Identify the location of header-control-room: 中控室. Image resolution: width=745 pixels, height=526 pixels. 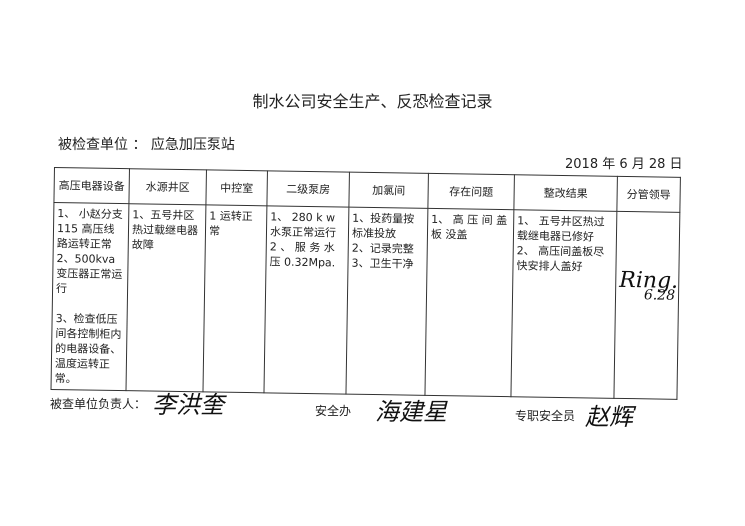
(236, 187).